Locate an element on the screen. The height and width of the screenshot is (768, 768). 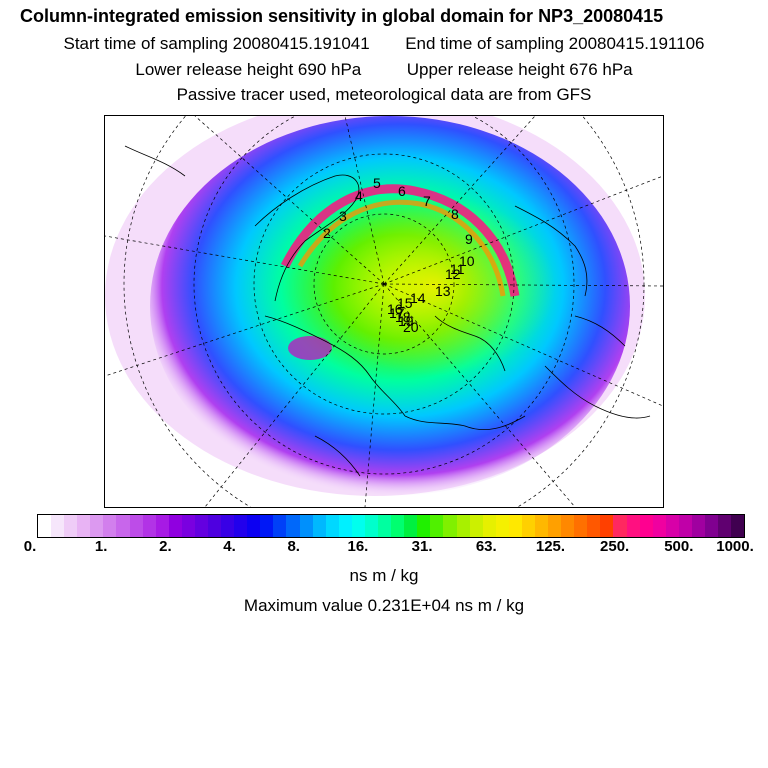
colorbar-tick-label: 2. is located at coordinates (165, 546).